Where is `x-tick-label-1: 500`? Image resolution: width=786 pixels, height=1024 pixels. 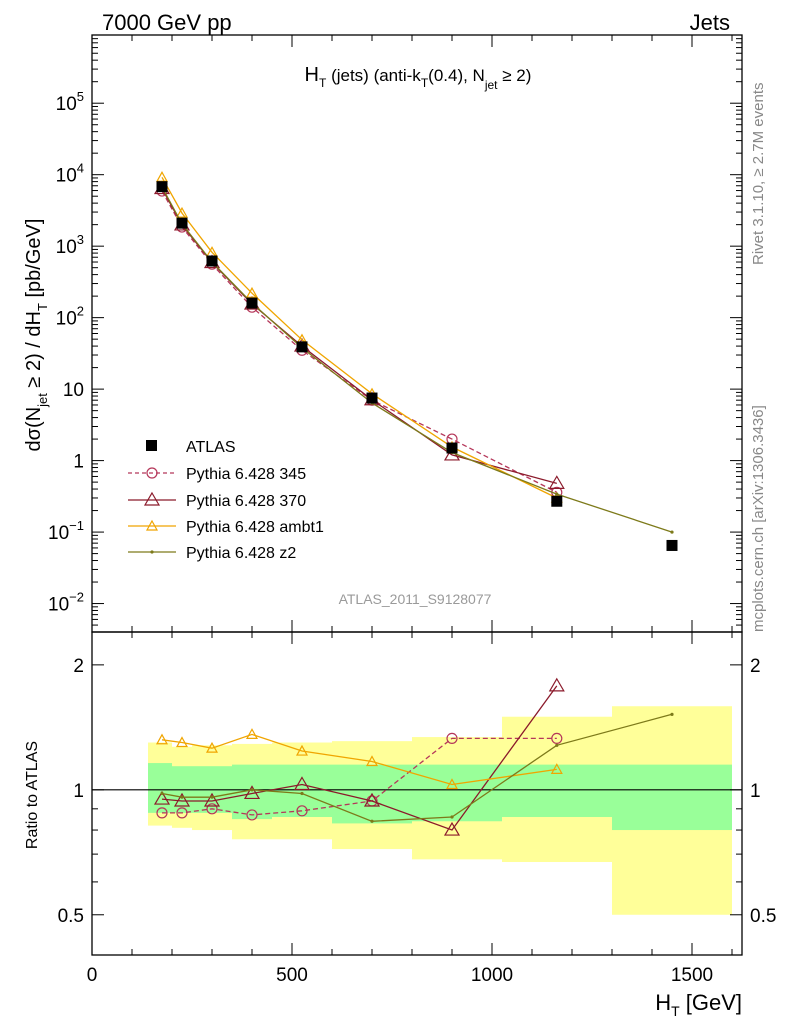
x-tick-label-1: 500 is located at coordinates (292, 975).